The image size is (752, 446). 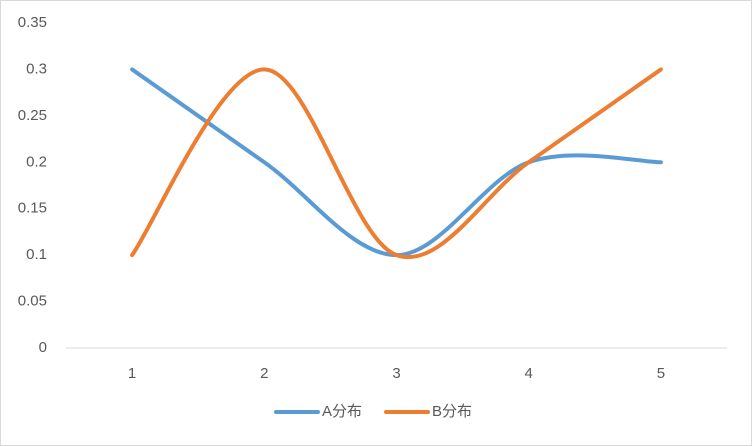 I want to click on y-tick-label: 0.15, so click(x=32, y=208).